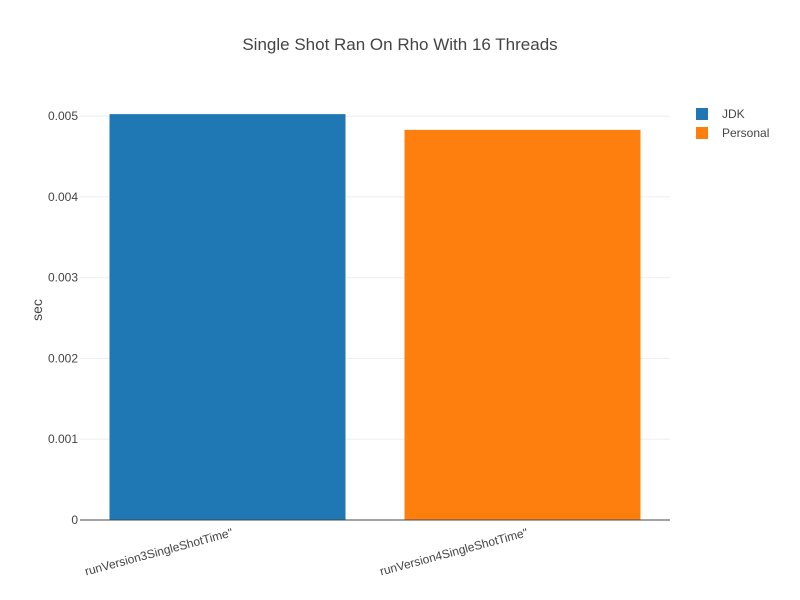 Image resolution: width=800 pixels, height=600 pixels. I want to click on x-tick-label: runVersion3SingleShotTime", so click(158, 551).